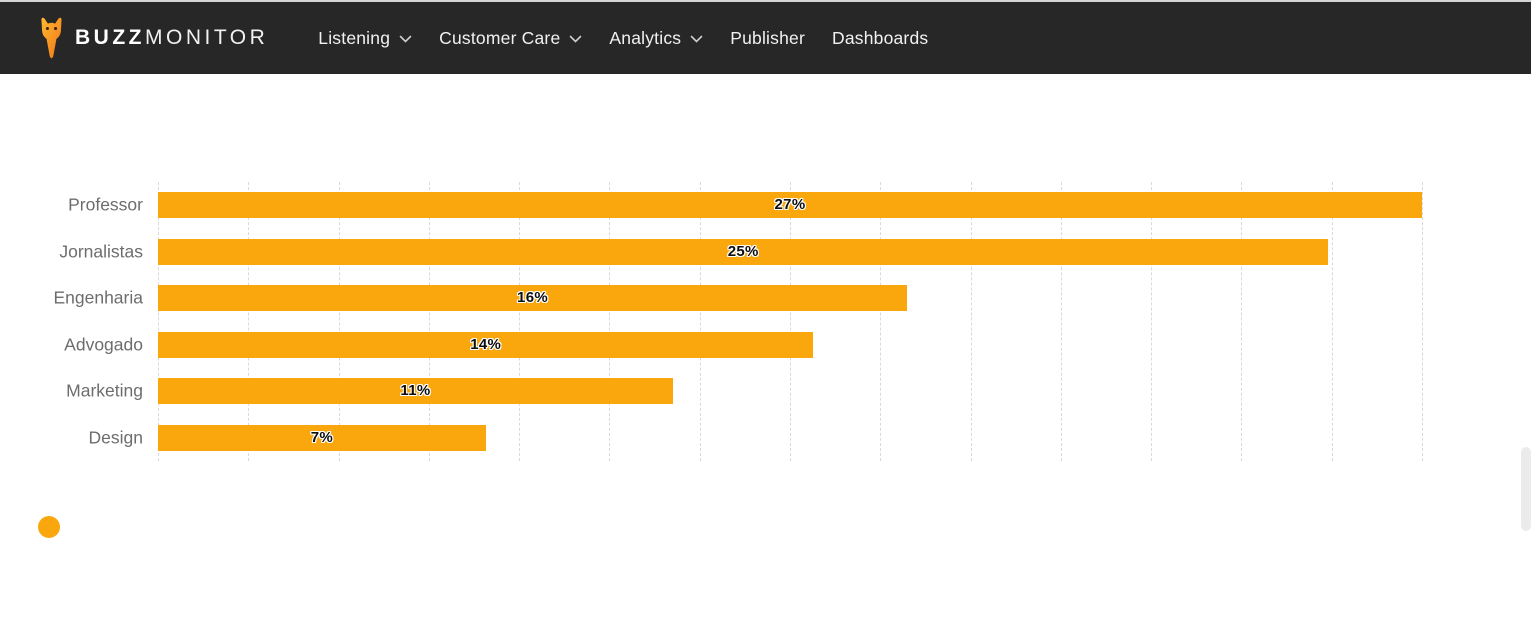  I want to click on nav-item-dashboards: Dashboards, so click(880, 38).